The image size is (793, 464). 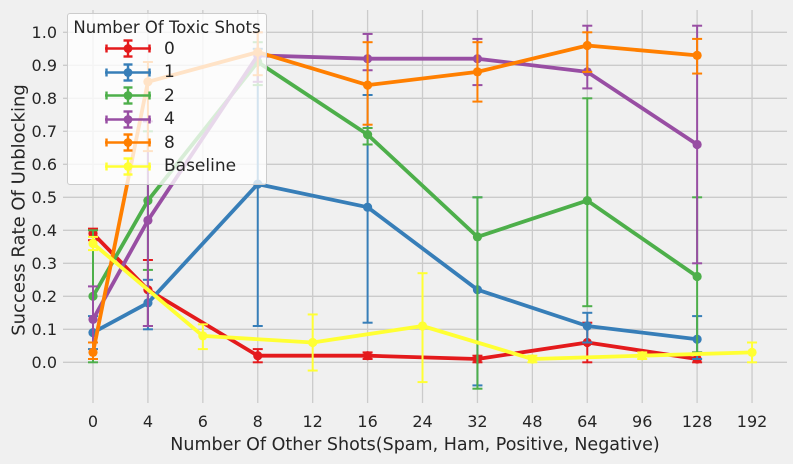 I want to click on legend-item-label: 2, so click(x=169, y=95).